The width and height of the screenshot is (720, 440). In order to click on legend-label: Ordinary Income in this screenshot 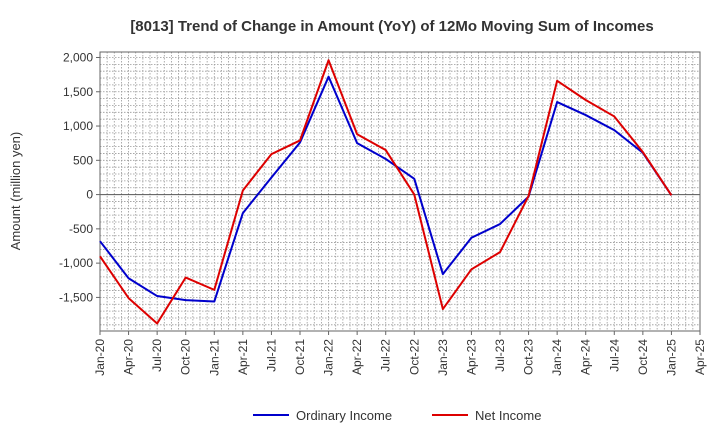, I will do `click(344, 415)`.